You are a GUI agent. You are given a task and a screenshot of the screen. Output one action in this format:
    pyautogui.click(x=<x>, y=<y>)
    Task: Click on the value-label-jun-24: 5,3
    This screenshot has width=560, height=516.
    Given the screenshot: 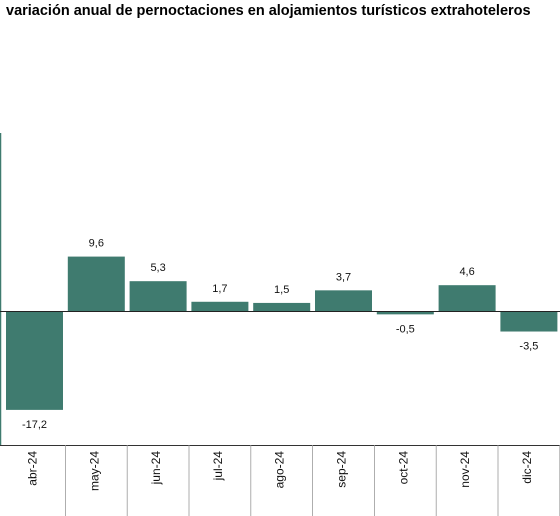 What is the action you would take?
    pyautogui.click(x=157, y=268)
    